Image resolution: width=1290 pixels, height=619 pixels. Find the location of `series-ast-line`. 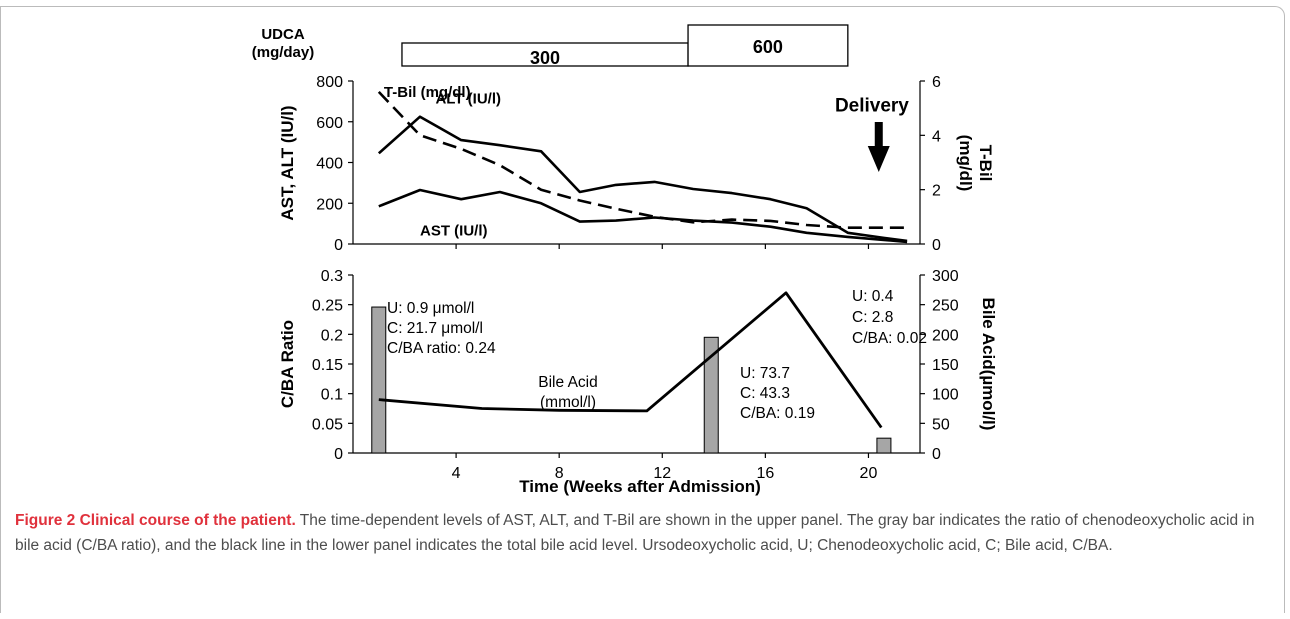

series-ast-line is located at coordinates (643, 216).